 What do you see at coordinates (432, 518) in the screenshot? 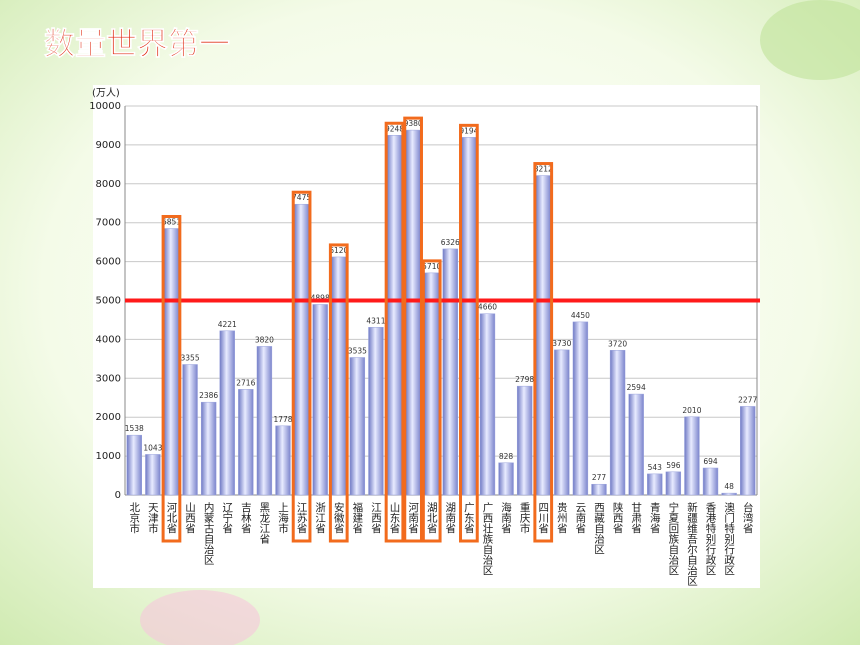
I see `x-tick-label: 湖北省` at bounding box center [432, 518].